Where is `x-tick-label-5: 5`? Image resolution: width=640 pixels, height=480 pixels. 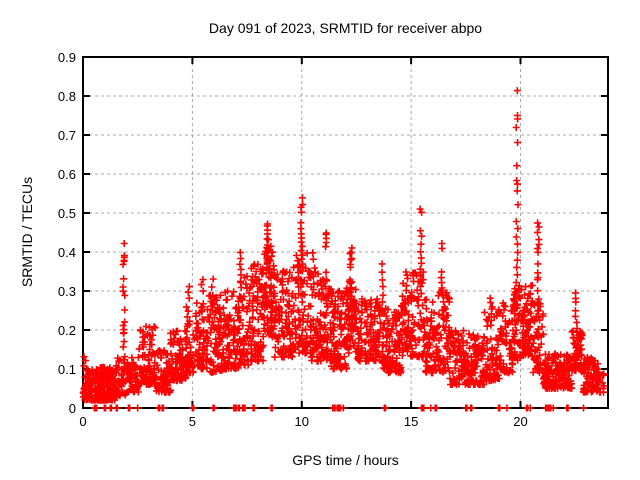
x-tick-label-5: 5 is located at coordinates (192, 421).